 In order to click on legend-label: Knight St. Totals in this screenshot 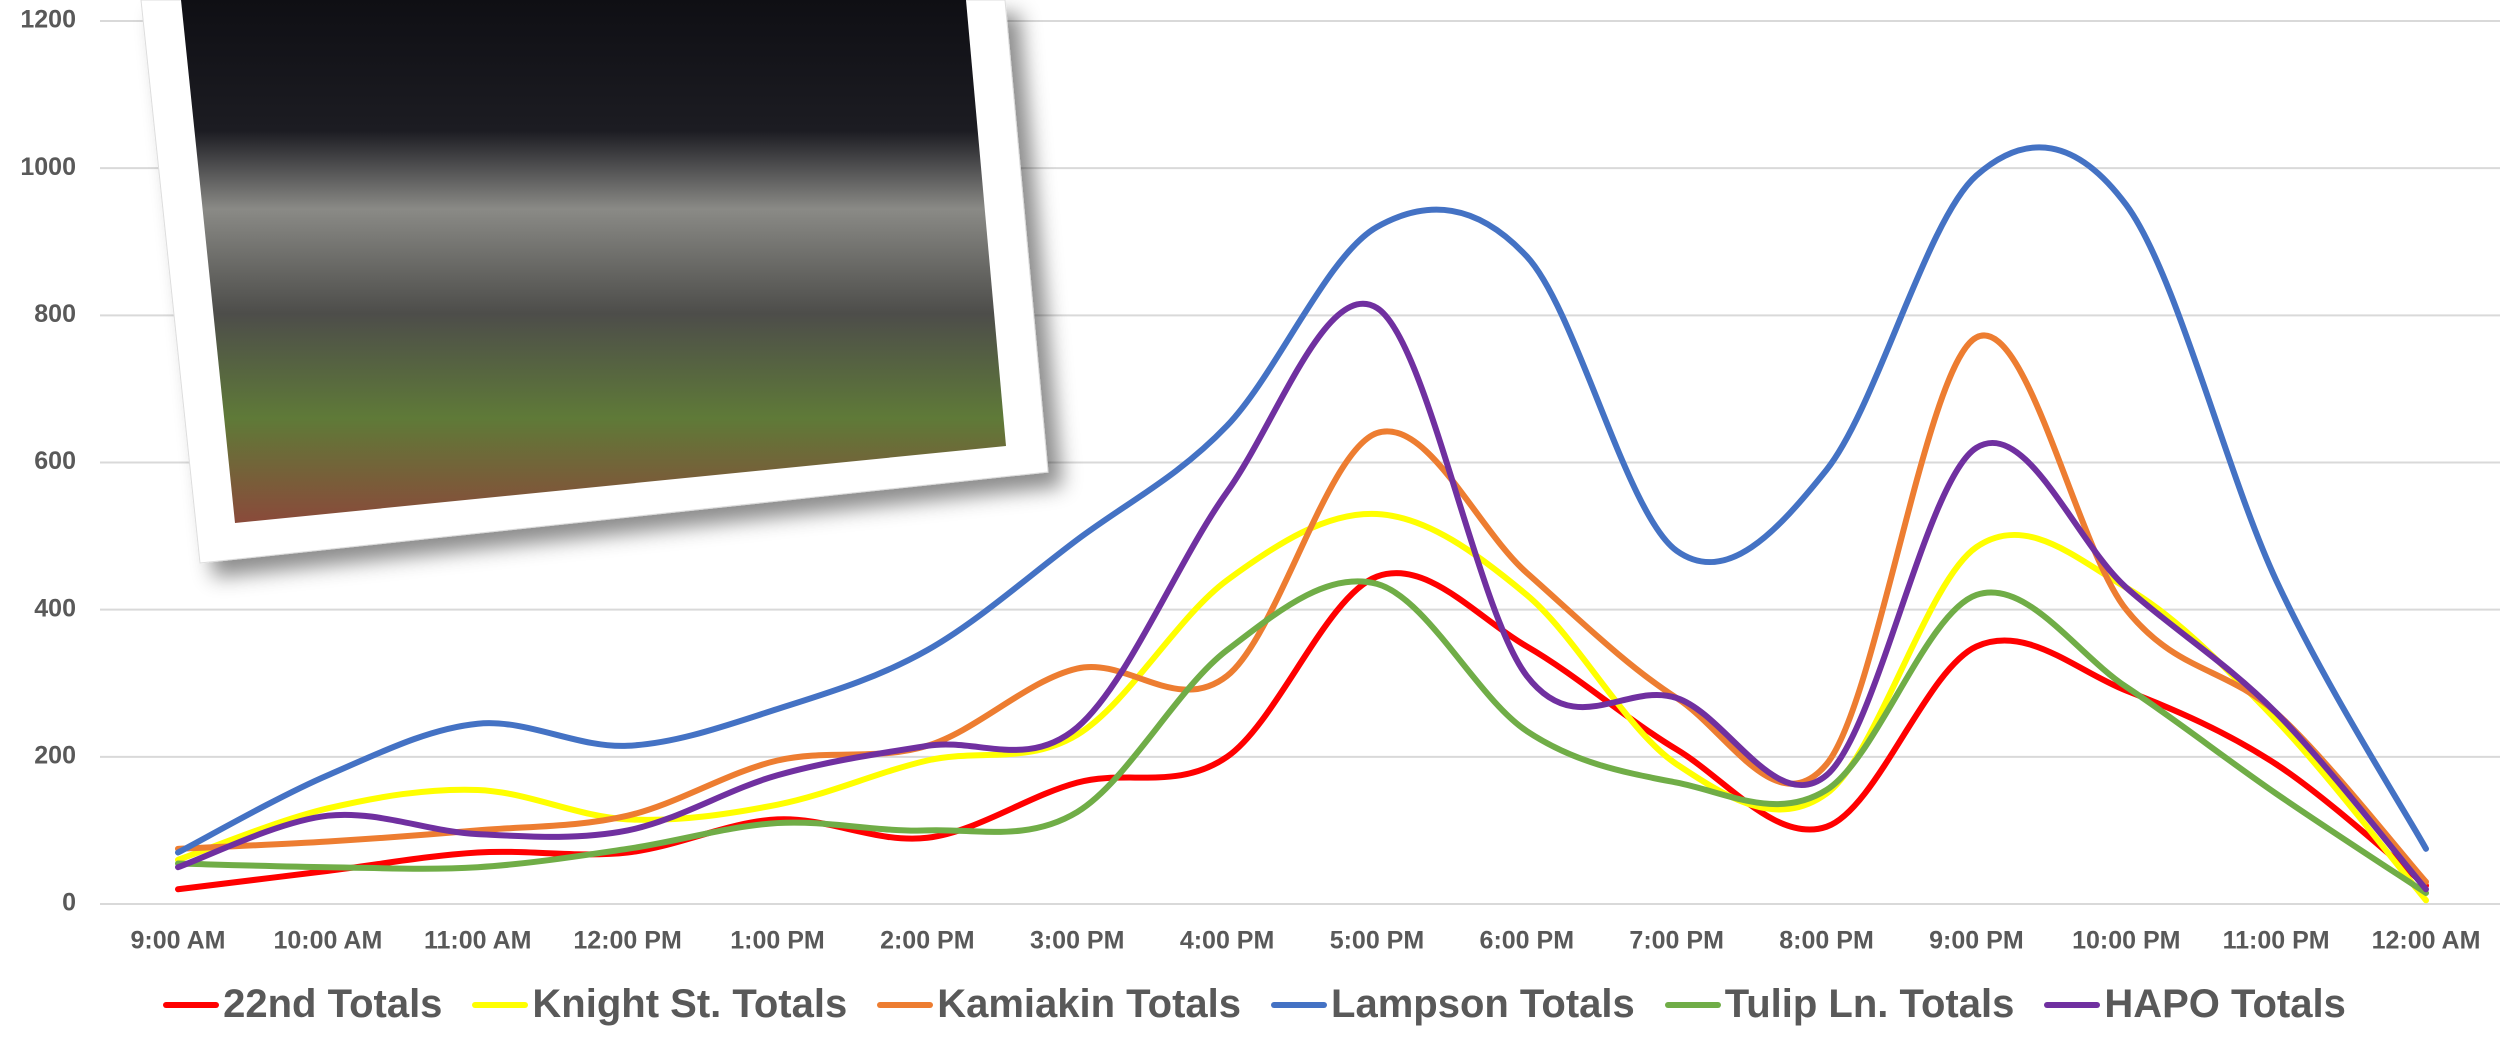, I will do `click(690, 1004)`.